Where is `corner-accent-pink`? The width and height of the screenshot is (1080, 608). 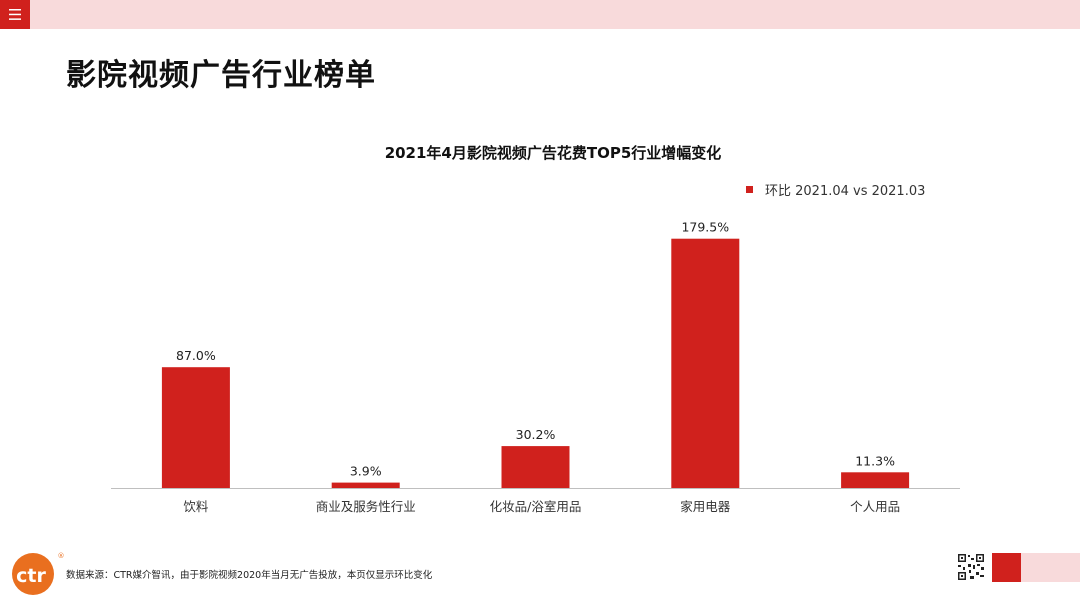 corner-accent-pink is located at coordinates (1050, 567).